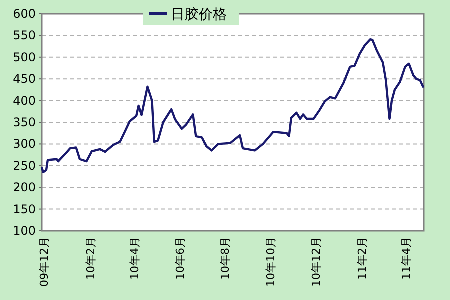 This screenshot has width=450, height=300. Describe the element at coordinates (24, 123) in the screenshot. I see `y-tick-label: 350` at that location.